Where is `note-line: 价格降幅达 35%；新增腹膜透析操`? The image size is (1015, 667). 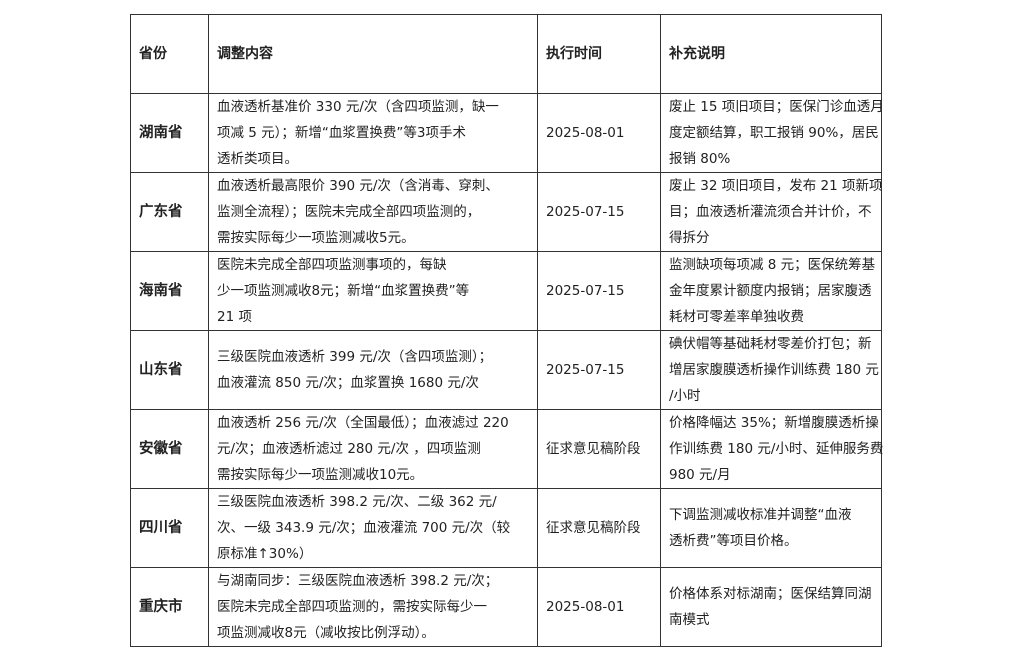 note-line: 价格降幅达 35%；新增腹膜透析操 is located at coordinates (774, 423).